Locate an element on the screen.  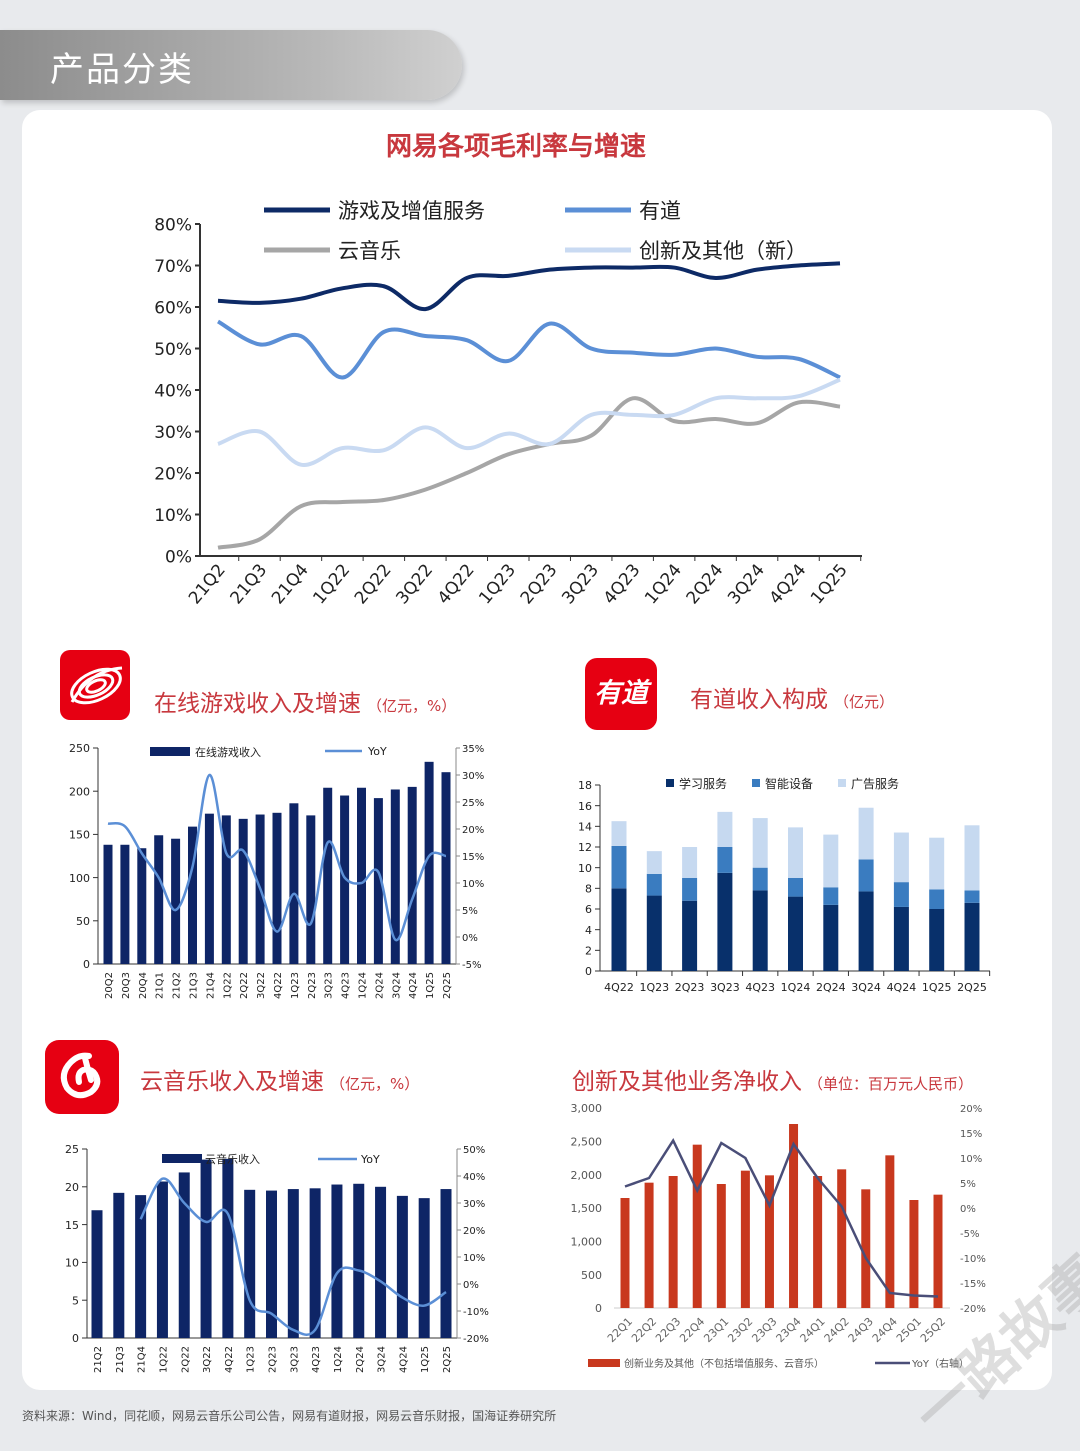
music-y-tick-label: 5 is located at coordinates (75, 1300).